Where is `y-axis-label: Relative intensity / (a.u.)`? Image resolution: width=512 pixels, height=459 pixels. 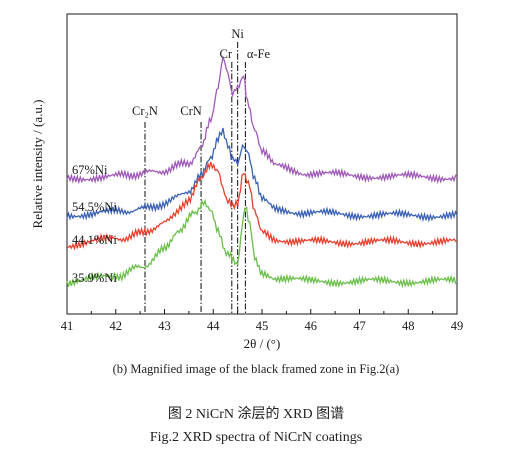
y-axis-label: Relative intensity / (a.u.) is located at coordinates (37, 164).